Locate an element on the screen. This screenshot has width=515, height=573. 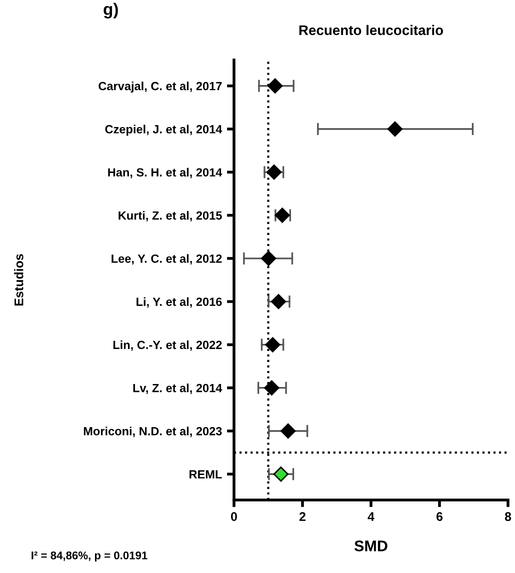
y-tick-label: Lee, Y. C. et al, 2012 is located at coordinates (167, 259).